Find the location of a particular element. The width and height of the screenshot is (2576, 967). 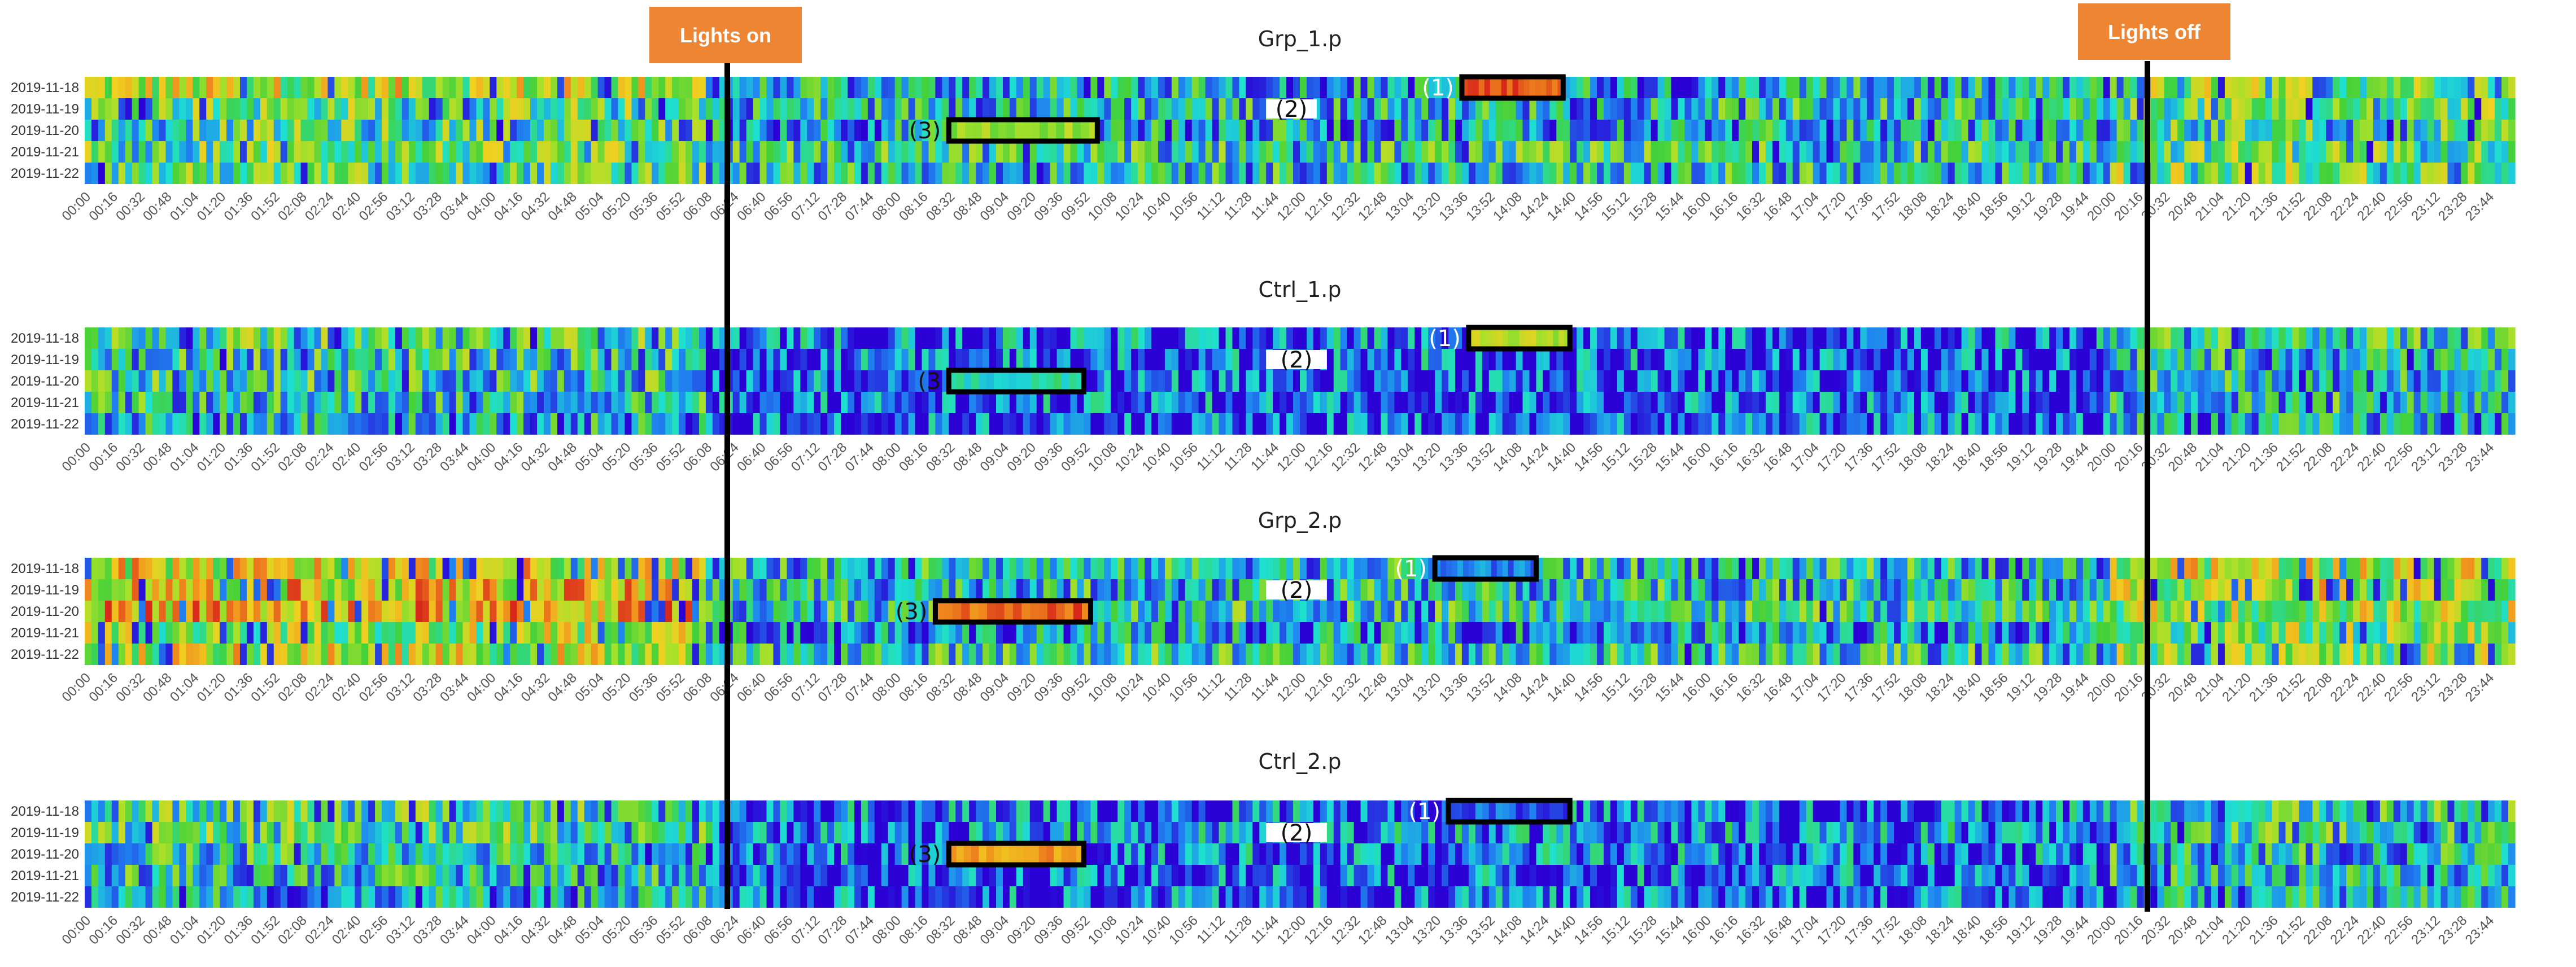

x-tick-label: 00:16 is located at coordinates (103, 457).